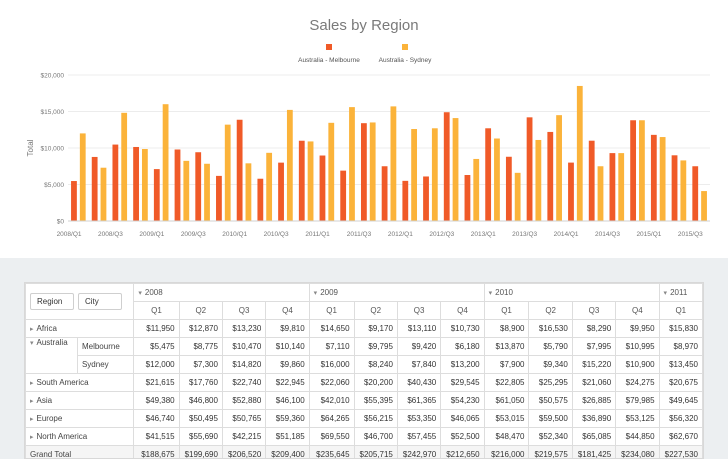  Describe the element at coordinates (80, 400) in the screenshot. I see `region-cell: ▸ Asia` at that location.